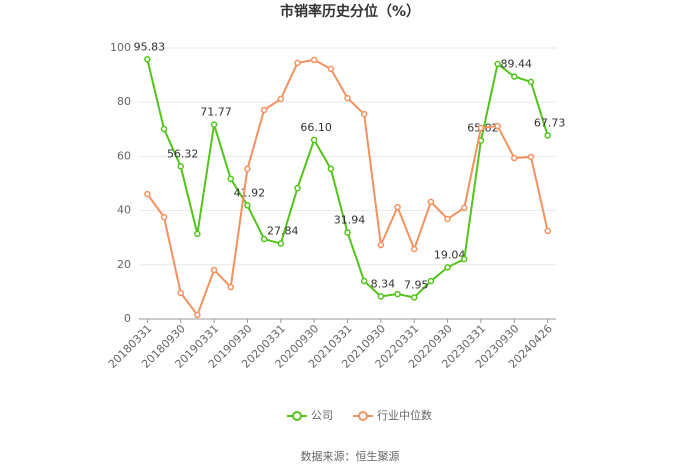 The height and width of the screenshot is (474, 700). What do you see at coordinates (283, 231) in the screenshot?
I see `value-label: 27.84` at bounding box center [283, 231].